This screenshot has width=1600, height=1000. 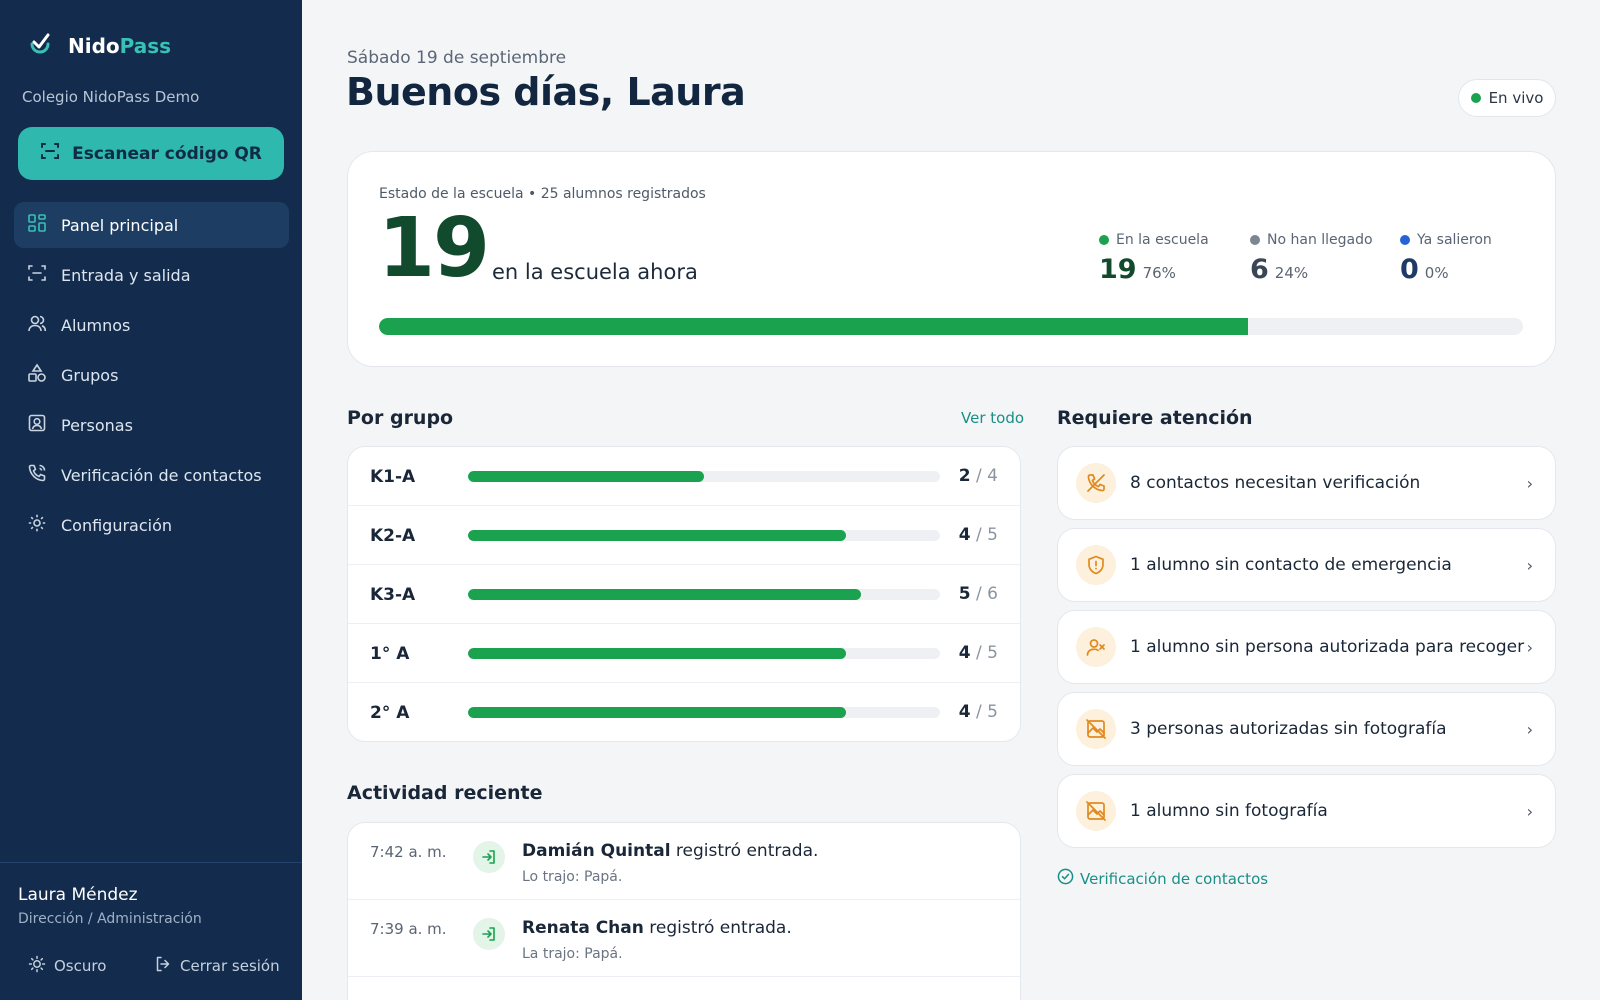 I want to click on group-total: 6, so click(x=992, y=594).